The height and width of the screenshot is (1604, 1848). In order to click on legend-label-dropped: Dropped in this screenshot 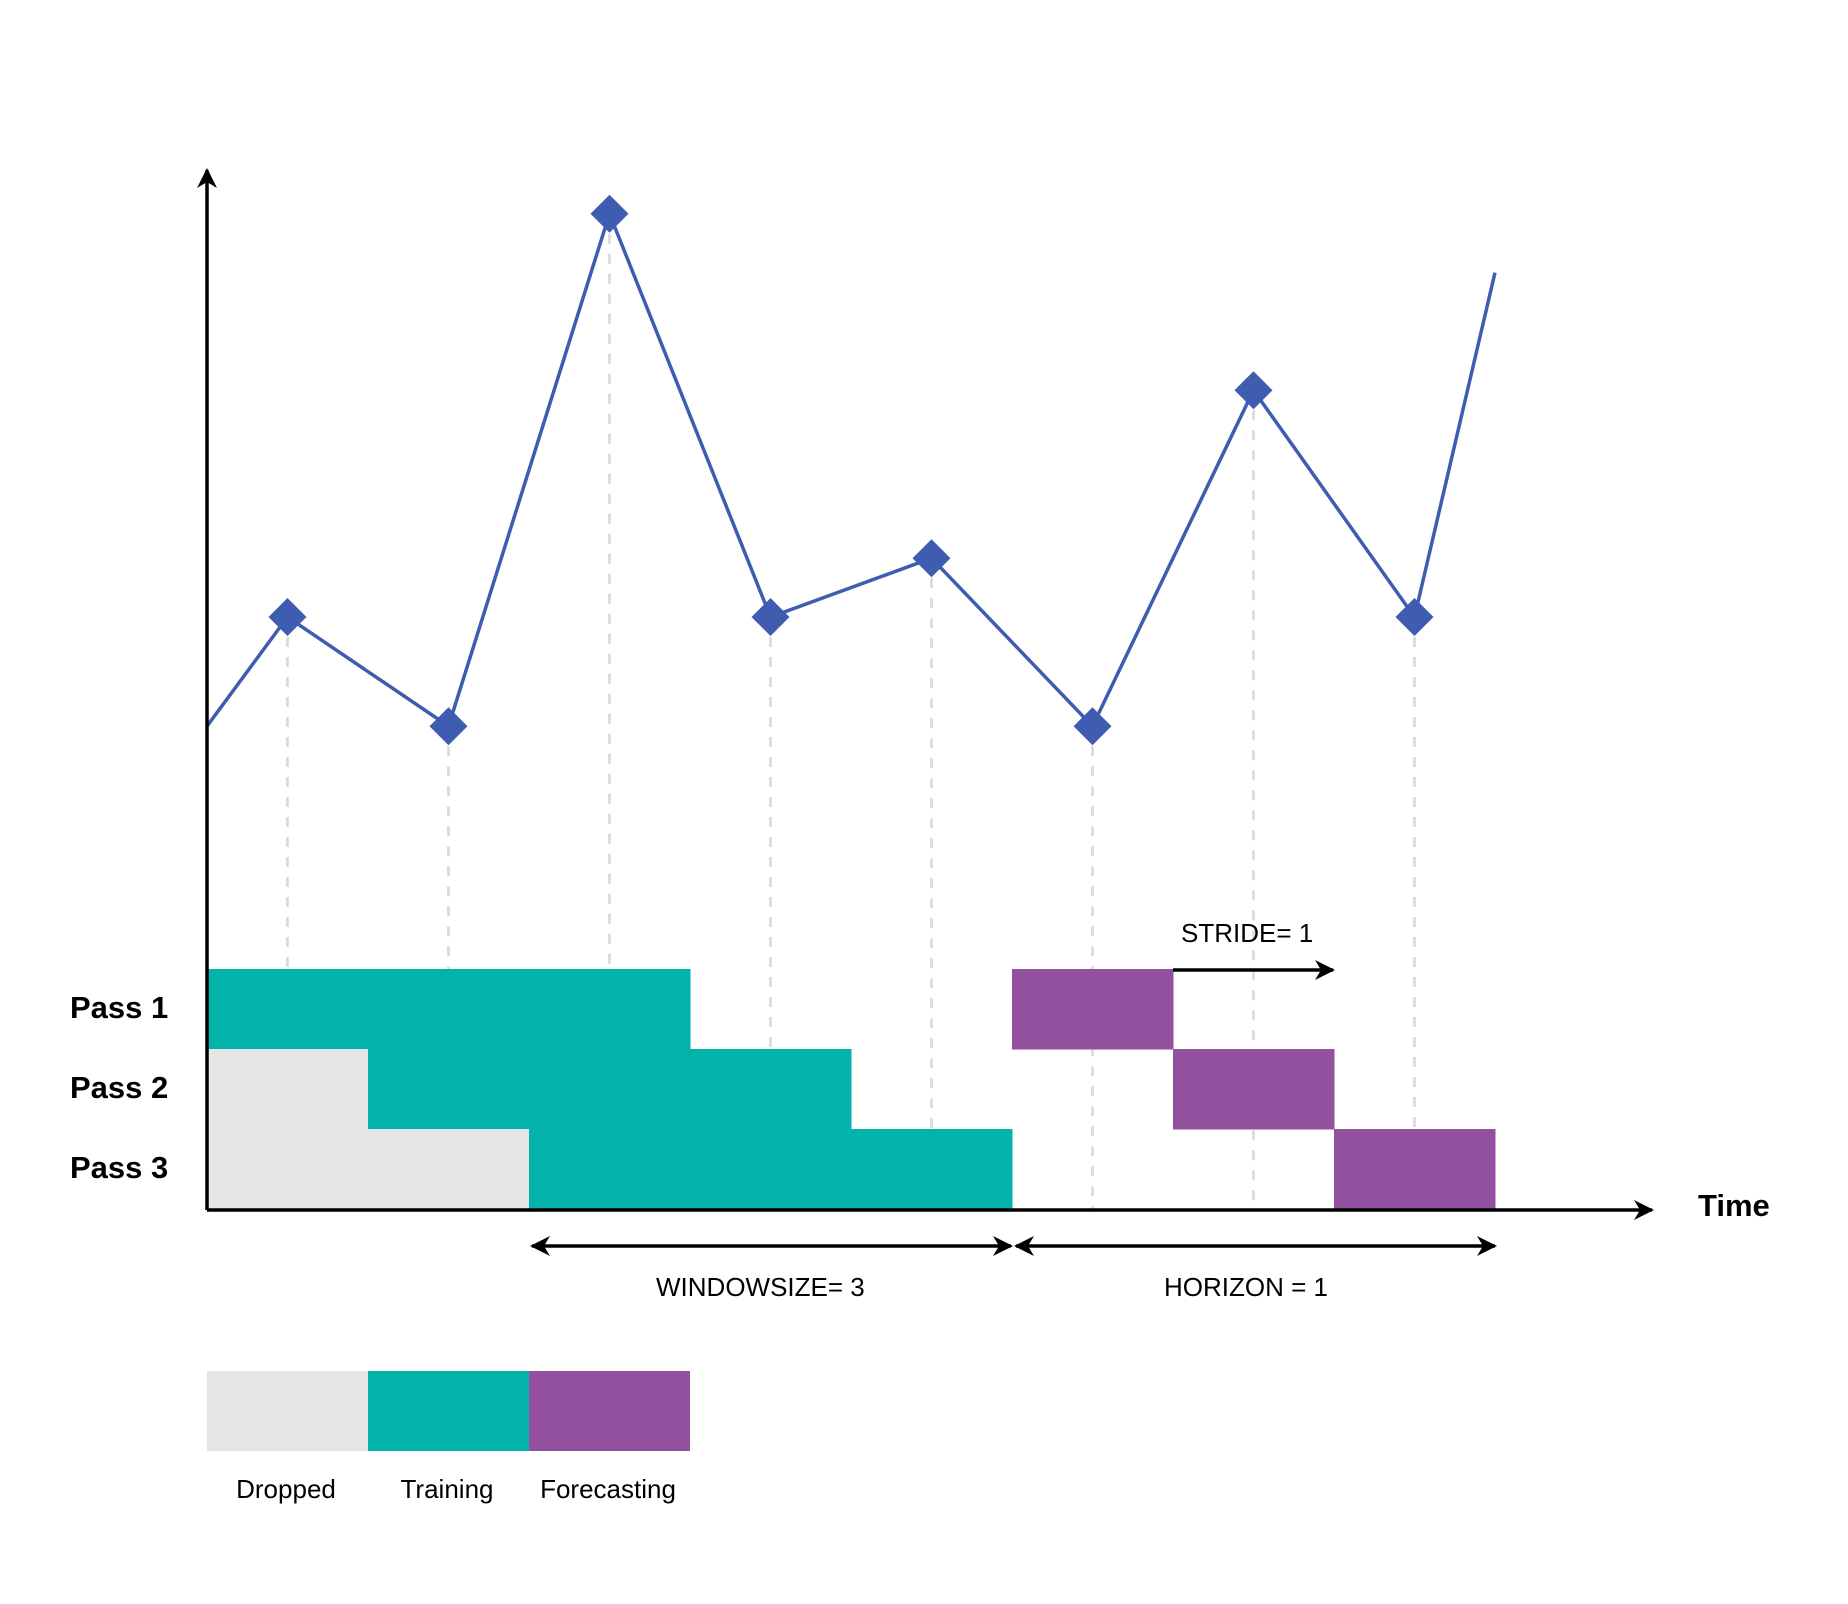, I will do `click(286, 1489)`.